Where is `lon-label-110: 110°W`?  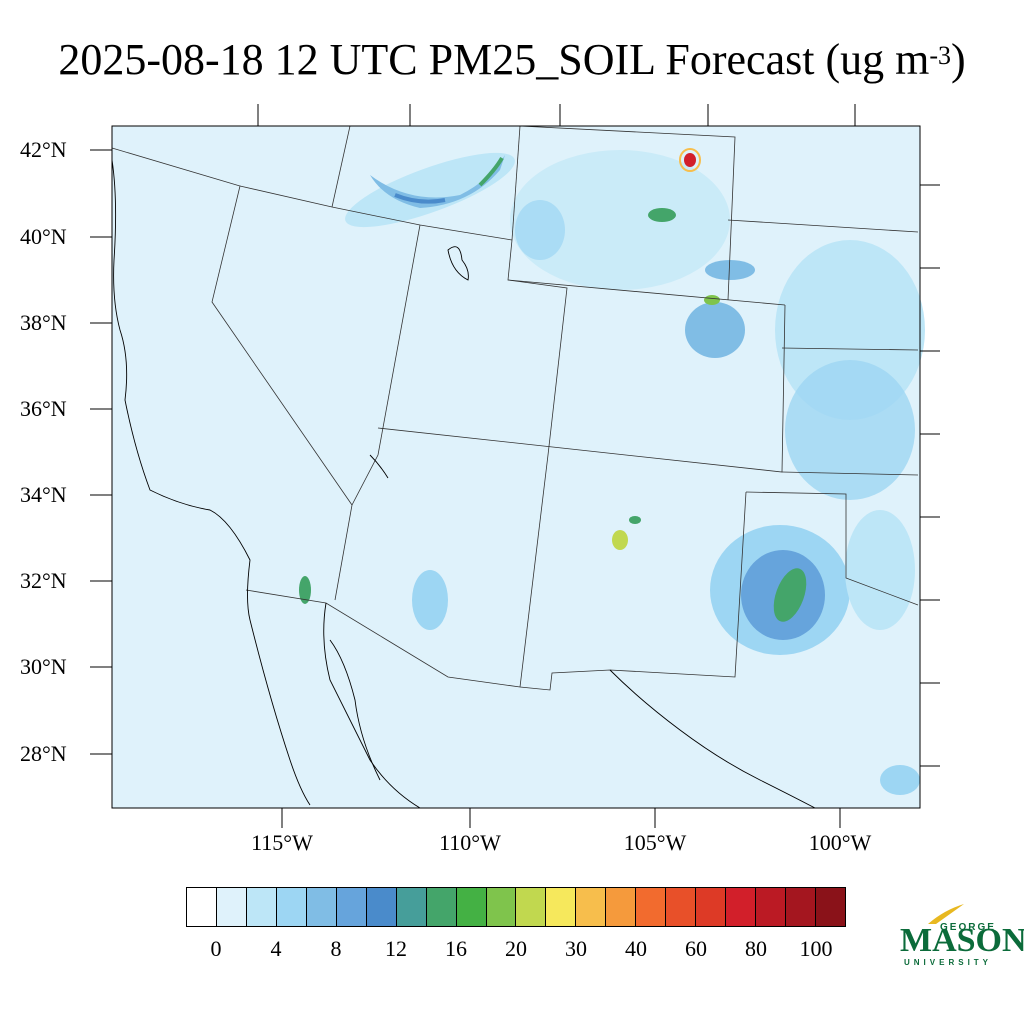
lon-label-110: 110°W is located at coordinates (470, 842).